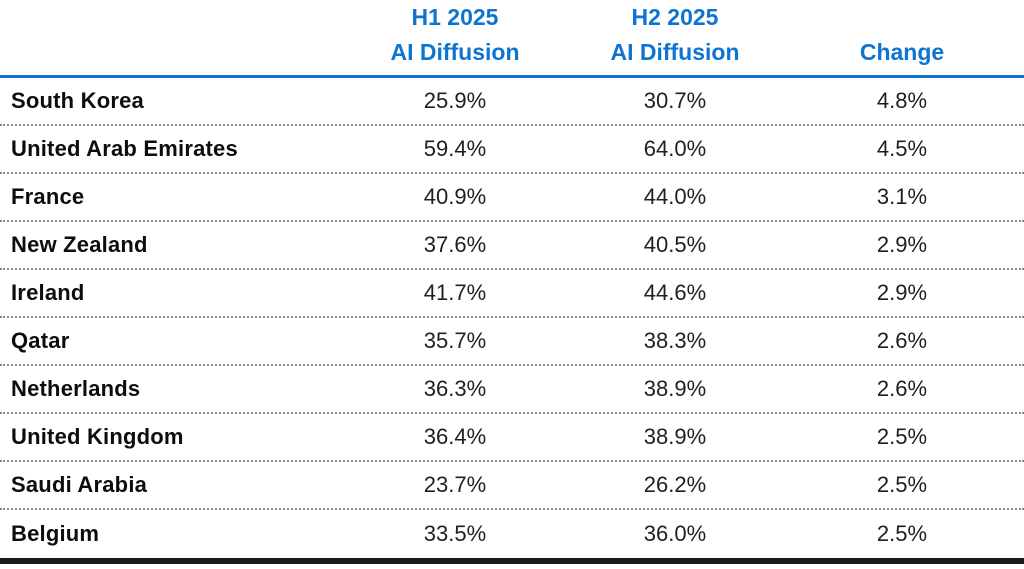  Describe the element at coordinates (512, 102) in the screenshot. I see `table-row: South Korea 25.9% 30.7% 4.8%` at that location.